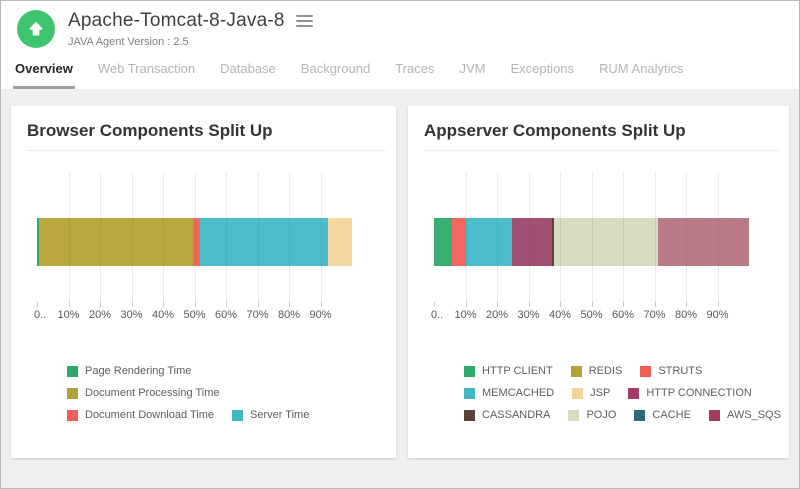  Describe the element at coordinates (40, 315) in the screenshot. I see `axis-tick-label: 0..` at that location.